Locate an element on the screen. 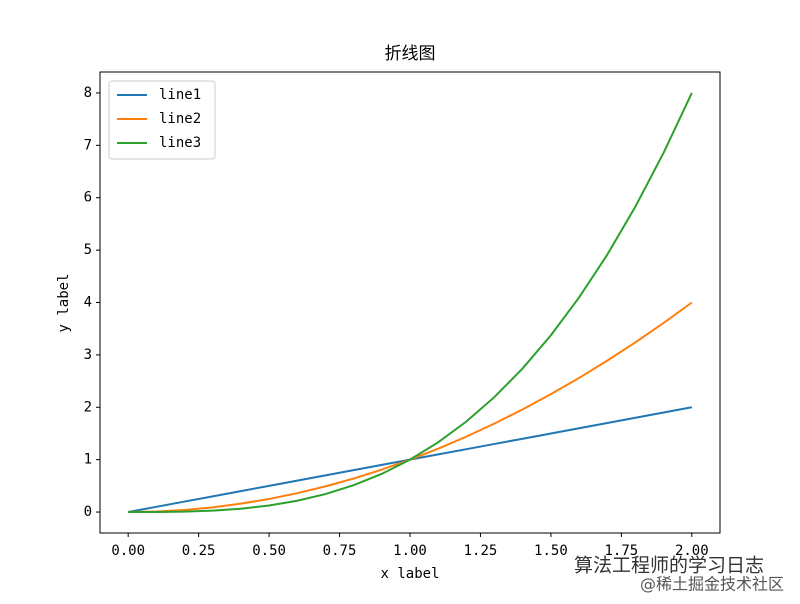 The image size is (800, 604). chart-title: 折线图 is located at coordinates (410, 54).